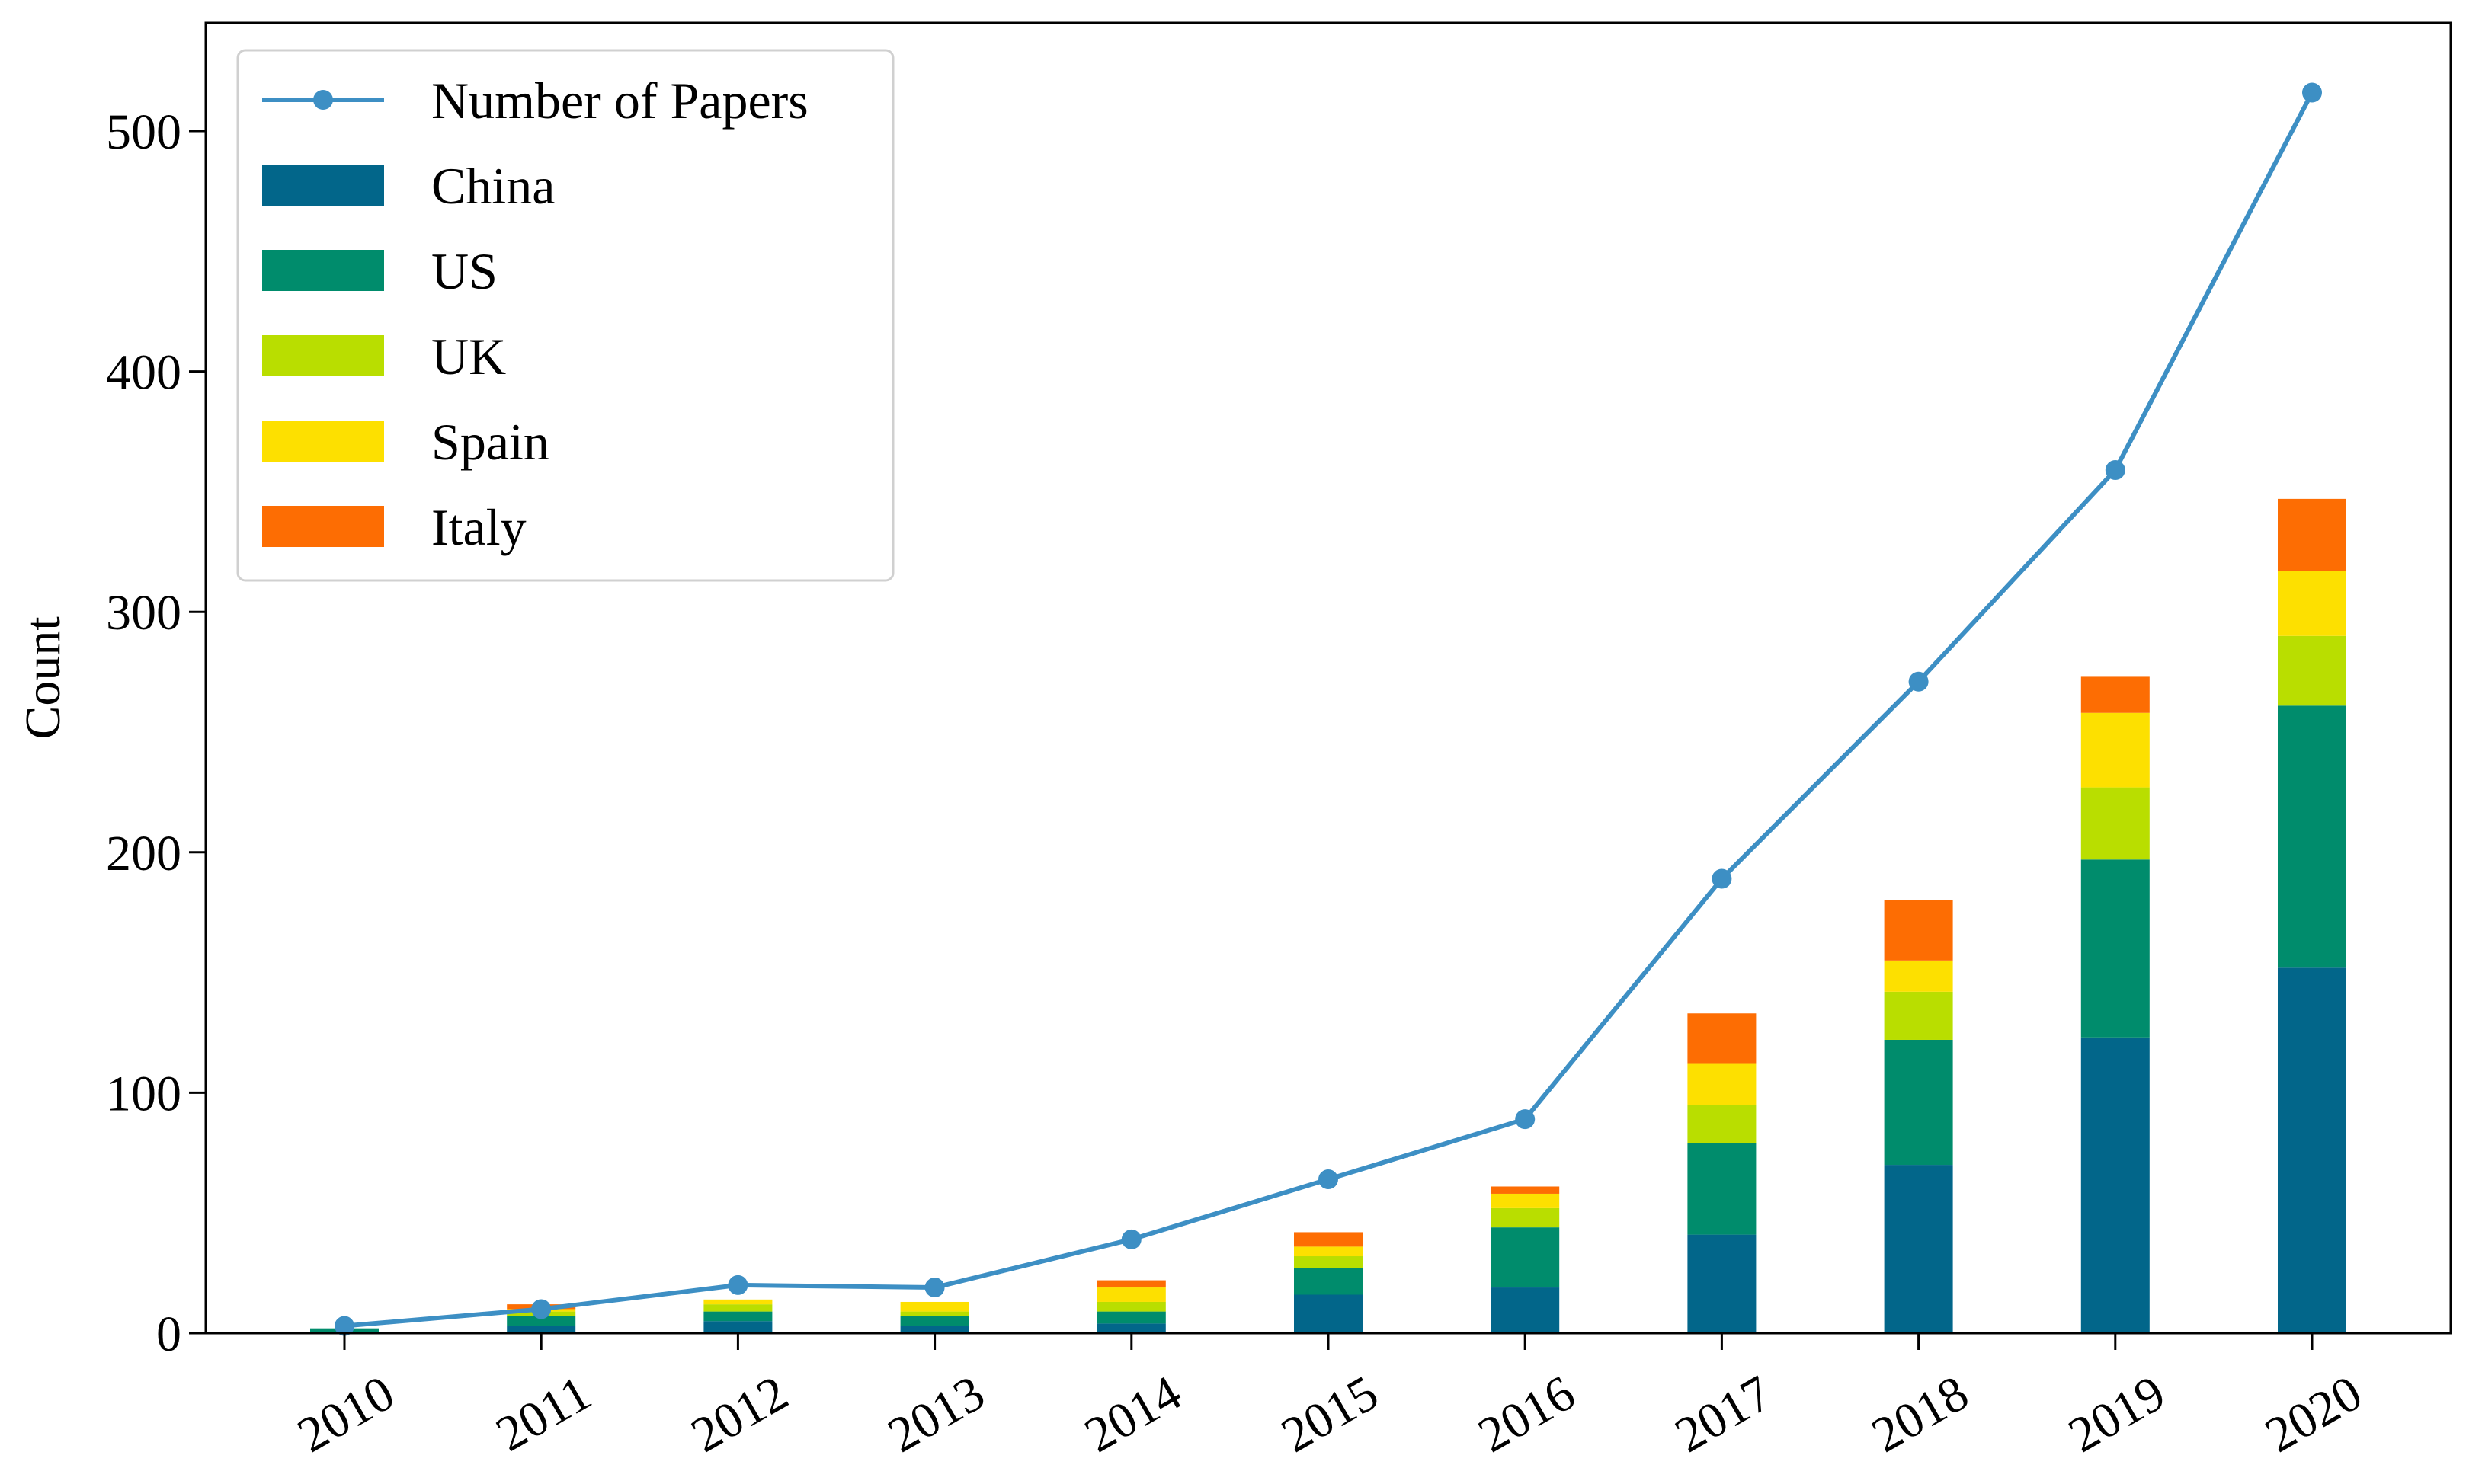 This screenshot has height=1484, width=2466. What do you see at coordinates (1526, 1310) in the screenshot?
I see `bar-china-2016` at bounding box center [1526, 1310].